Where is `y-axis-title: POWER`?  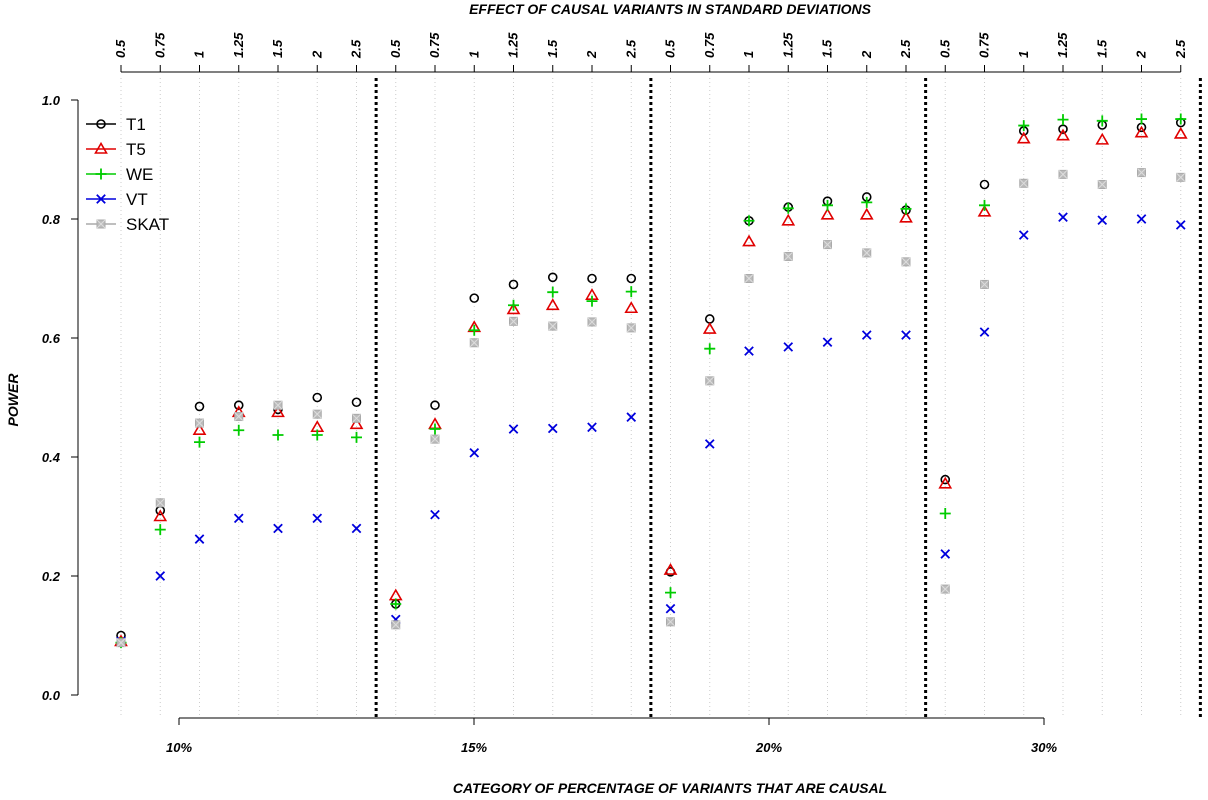
y-axis-title: POWER is located at coordinates (13, 400).